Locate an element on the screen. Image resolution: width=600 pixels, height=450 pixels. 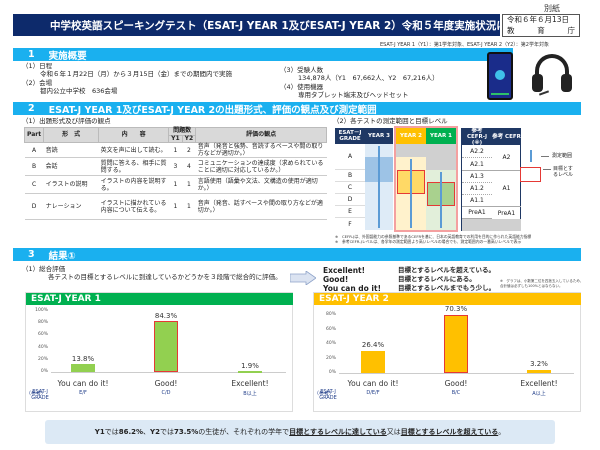
date-box: 令和６年６月13日 教 育 庁 is located at coordinates (541, 25).